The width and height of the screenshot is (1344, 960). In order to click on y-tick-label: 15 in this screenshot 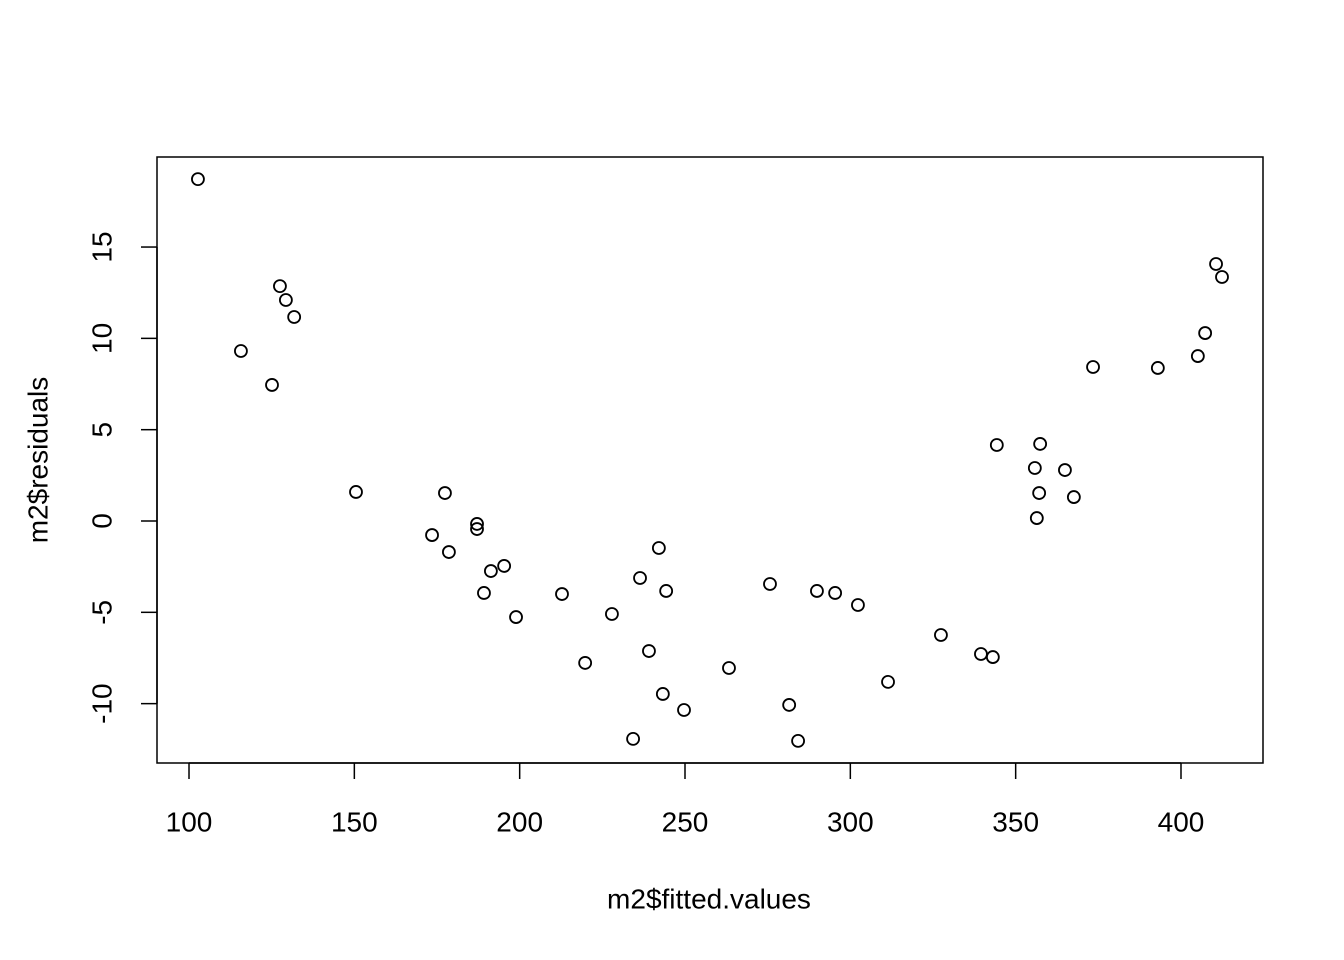, I will do `click(101, 246)`.